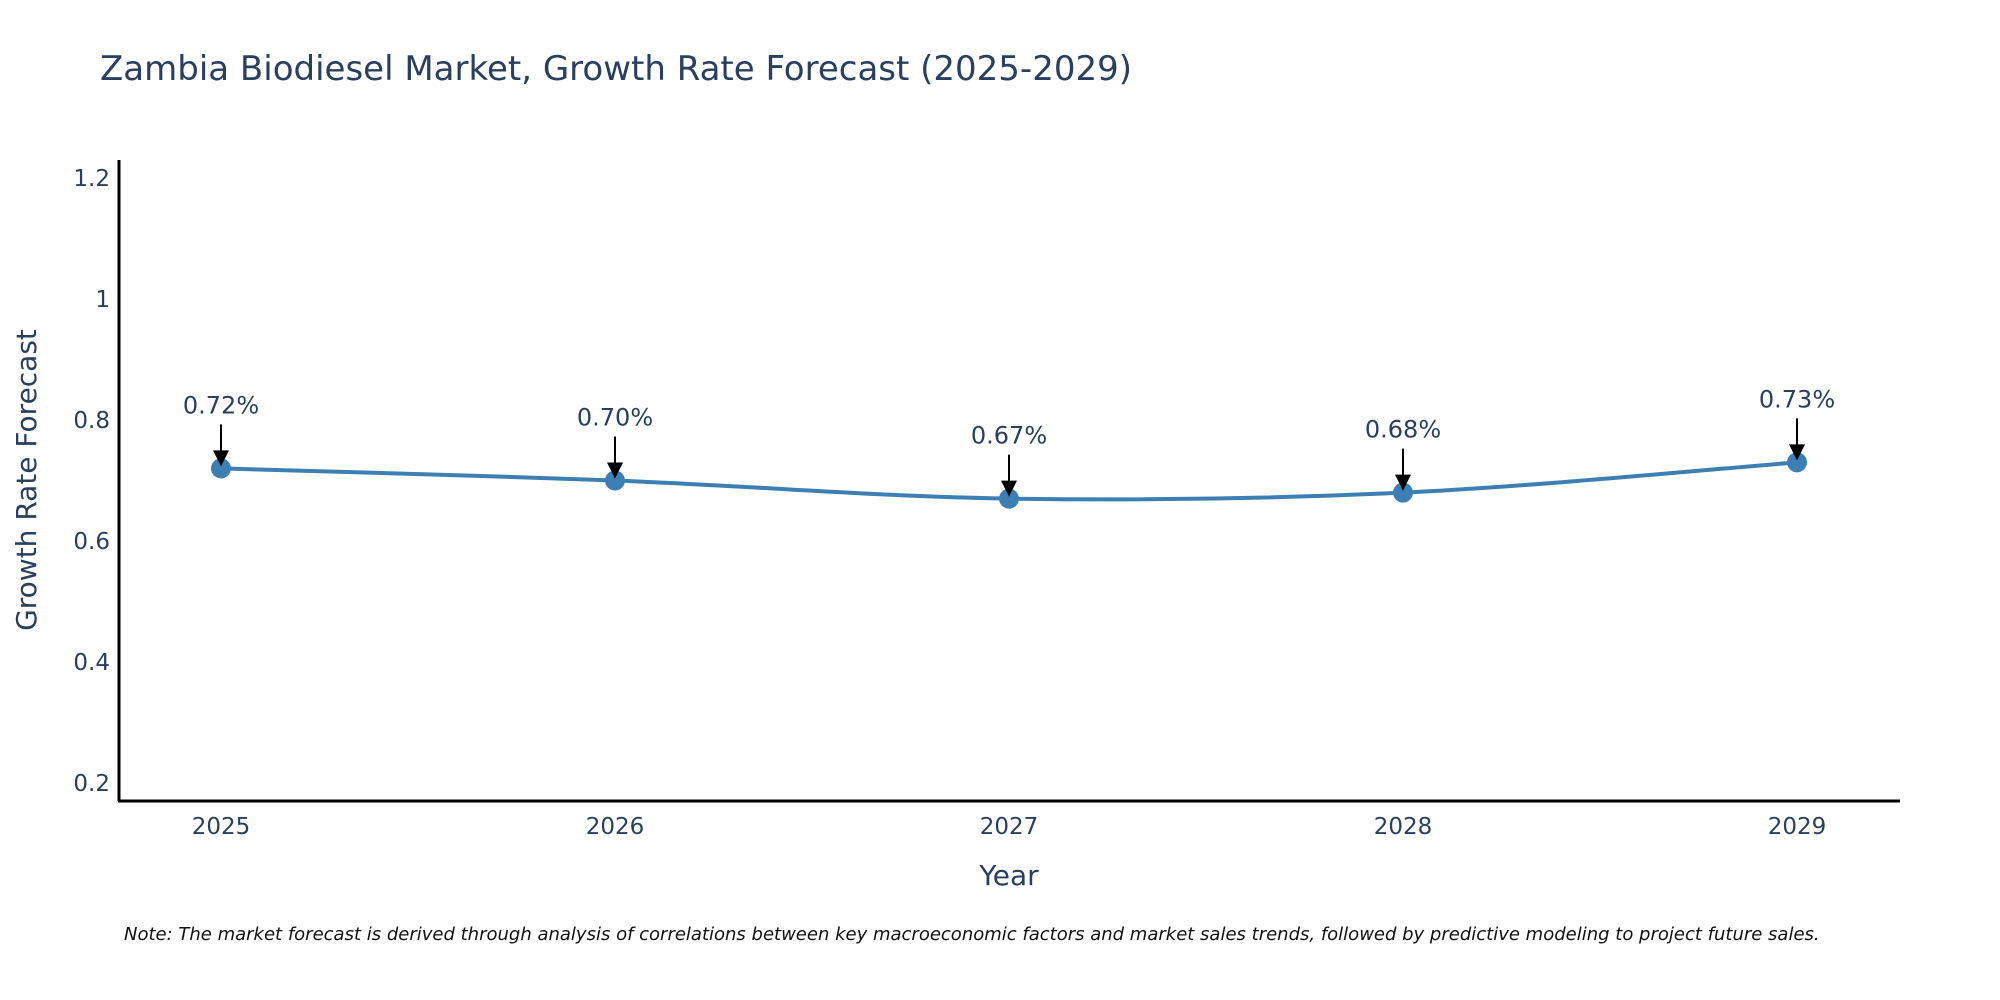  I want to click on y-tick-label: 0.2, so click(91, 784).